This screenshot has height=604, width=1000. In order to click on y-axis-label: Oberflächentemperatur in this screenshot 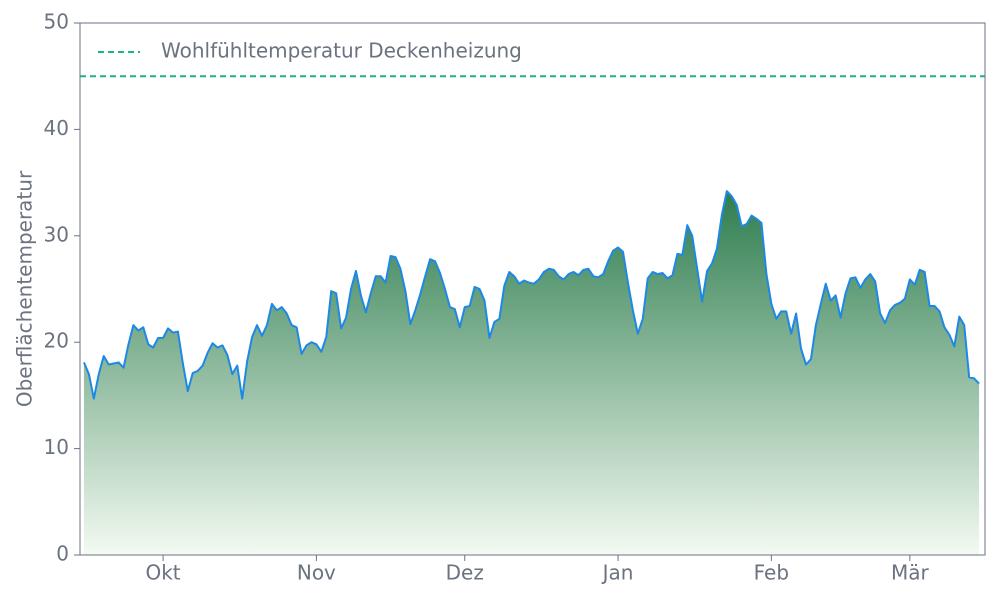, I will do `click(25, 288)`.